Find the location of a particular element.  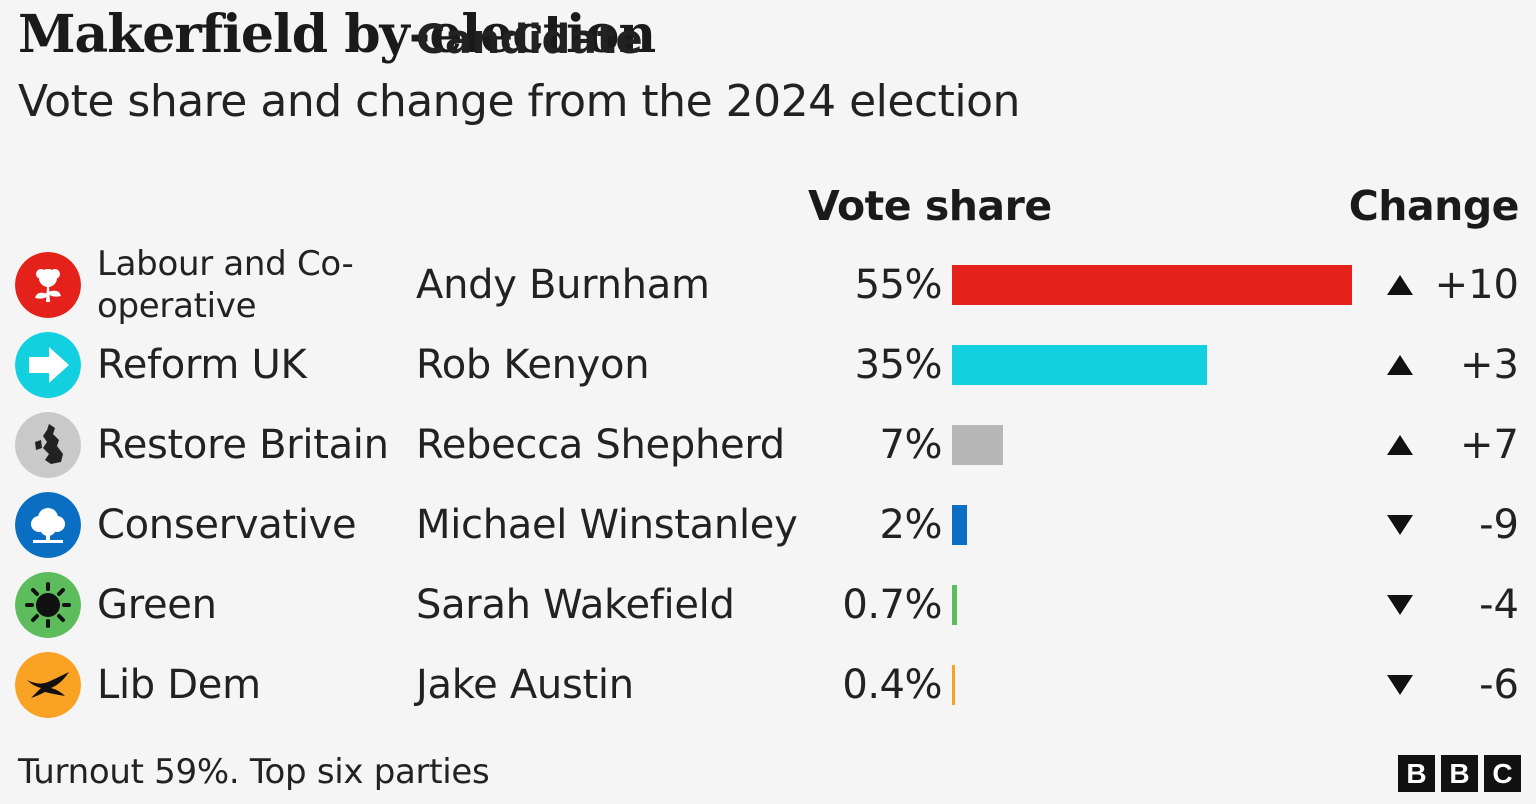

table-row: Restore Britain Rebecca Shepherd 7% +7 is located at coordinates (768, 445).